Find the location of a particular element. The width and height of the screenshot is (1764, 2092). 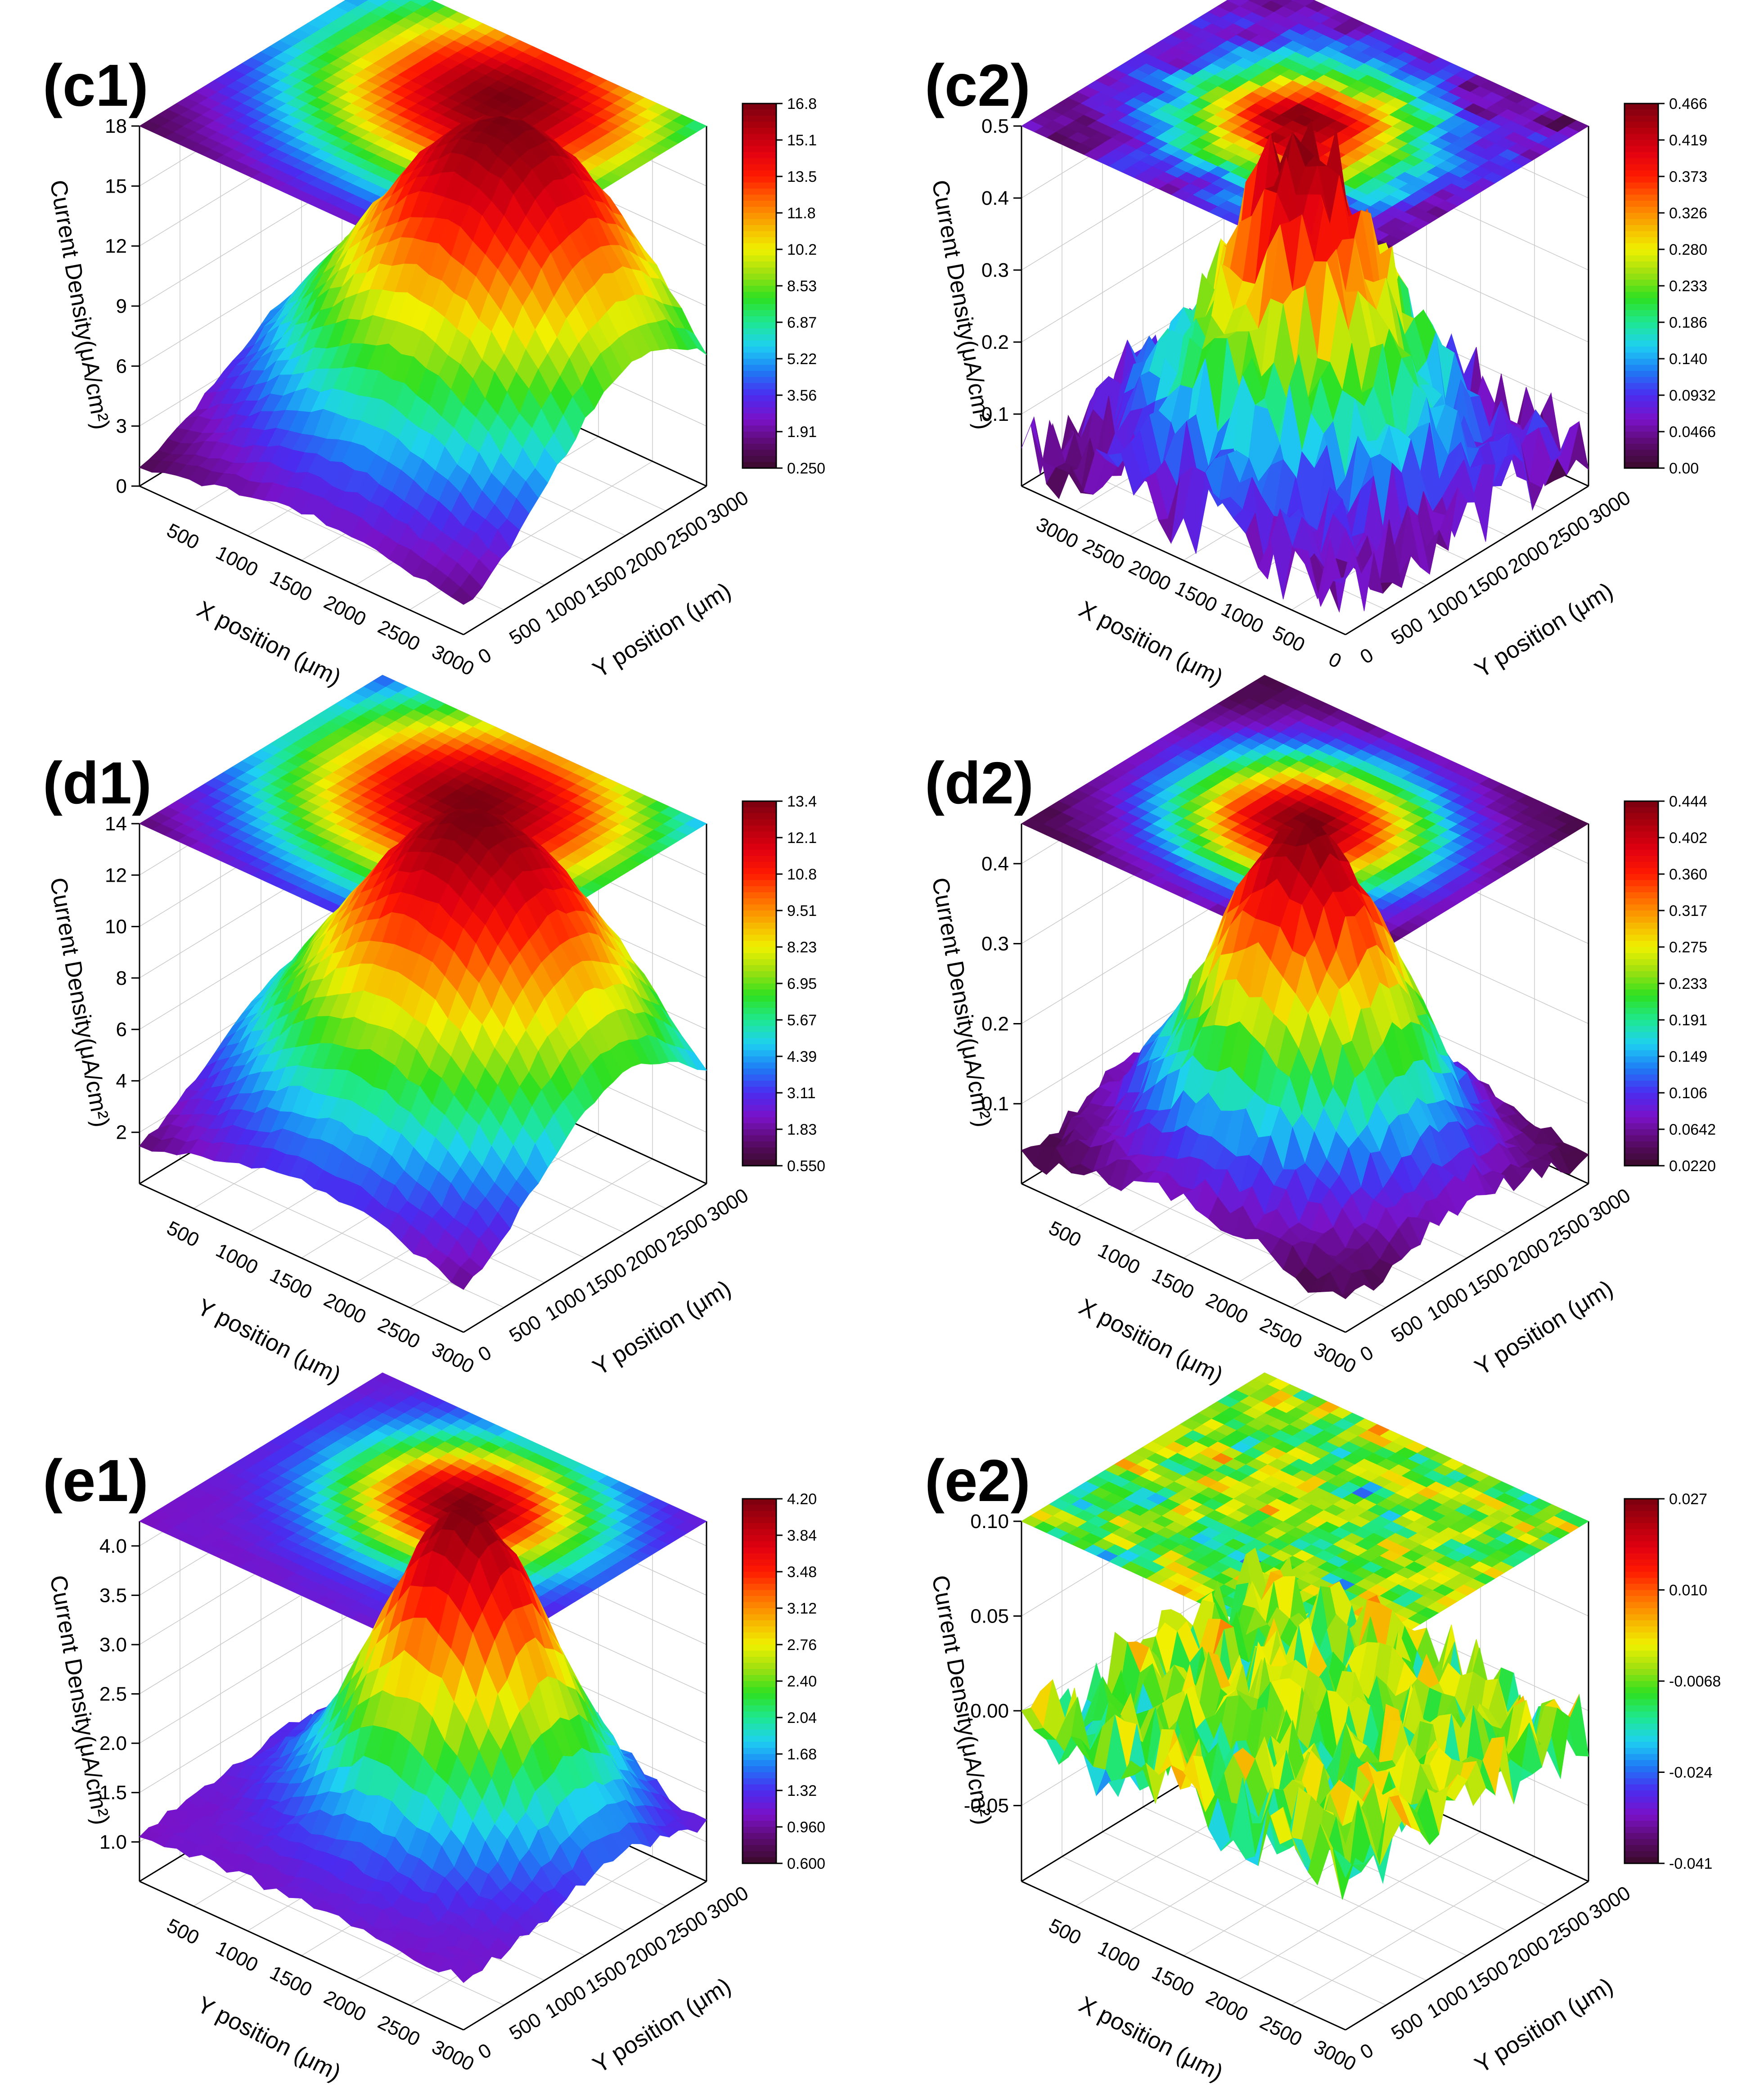

axis-edge is located at coordinates (585, 560).